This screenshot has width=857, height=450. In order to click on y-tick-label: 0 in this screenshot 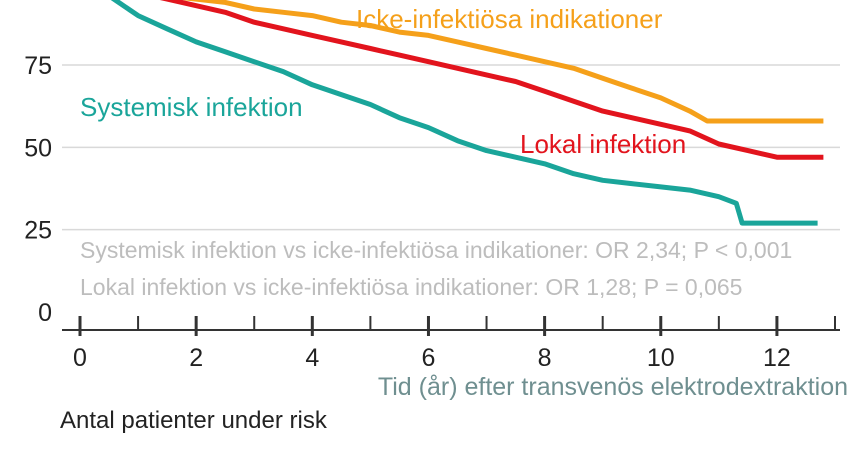, I will do `click(45, 313)`.